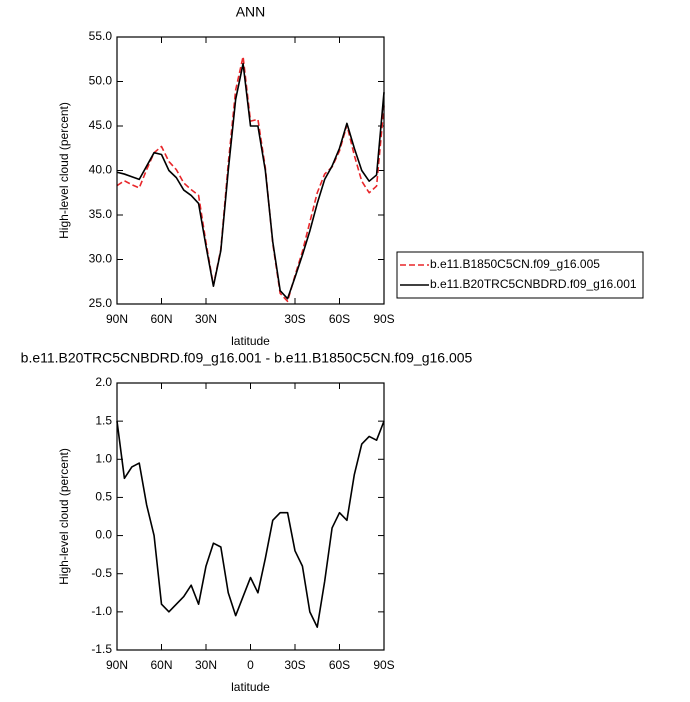  I want to click on legend-label: b.e11.B20TRC5CNBDRD.f09_g16.001, so click(533, 284).